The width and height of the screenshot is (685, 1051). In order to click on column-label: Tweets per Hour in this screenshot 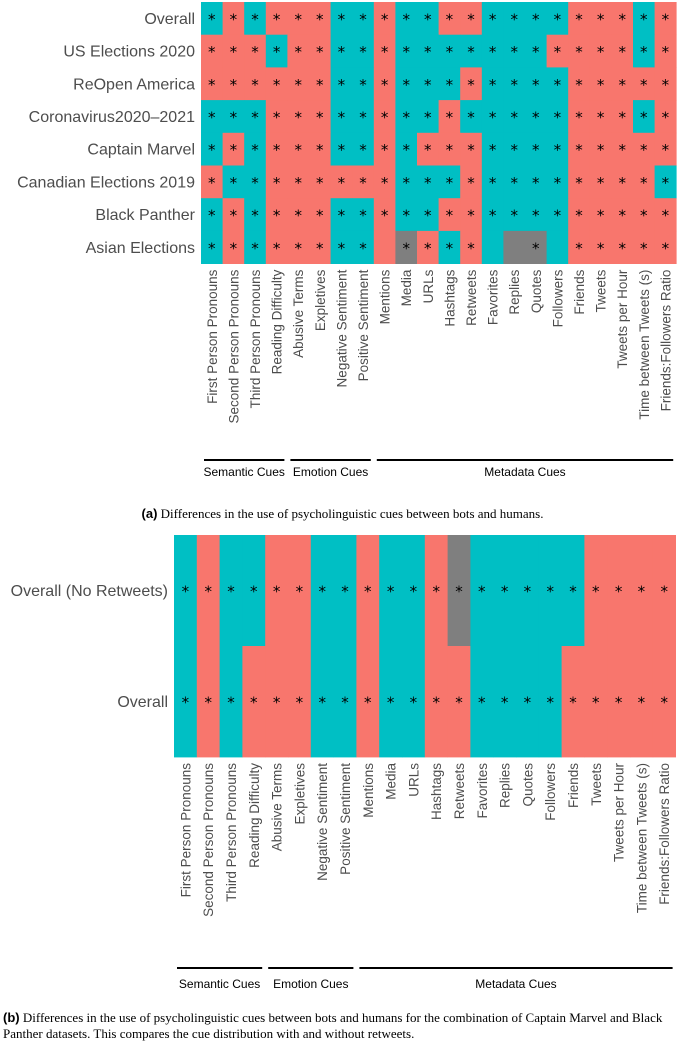, I will do `click(619, 813)`.